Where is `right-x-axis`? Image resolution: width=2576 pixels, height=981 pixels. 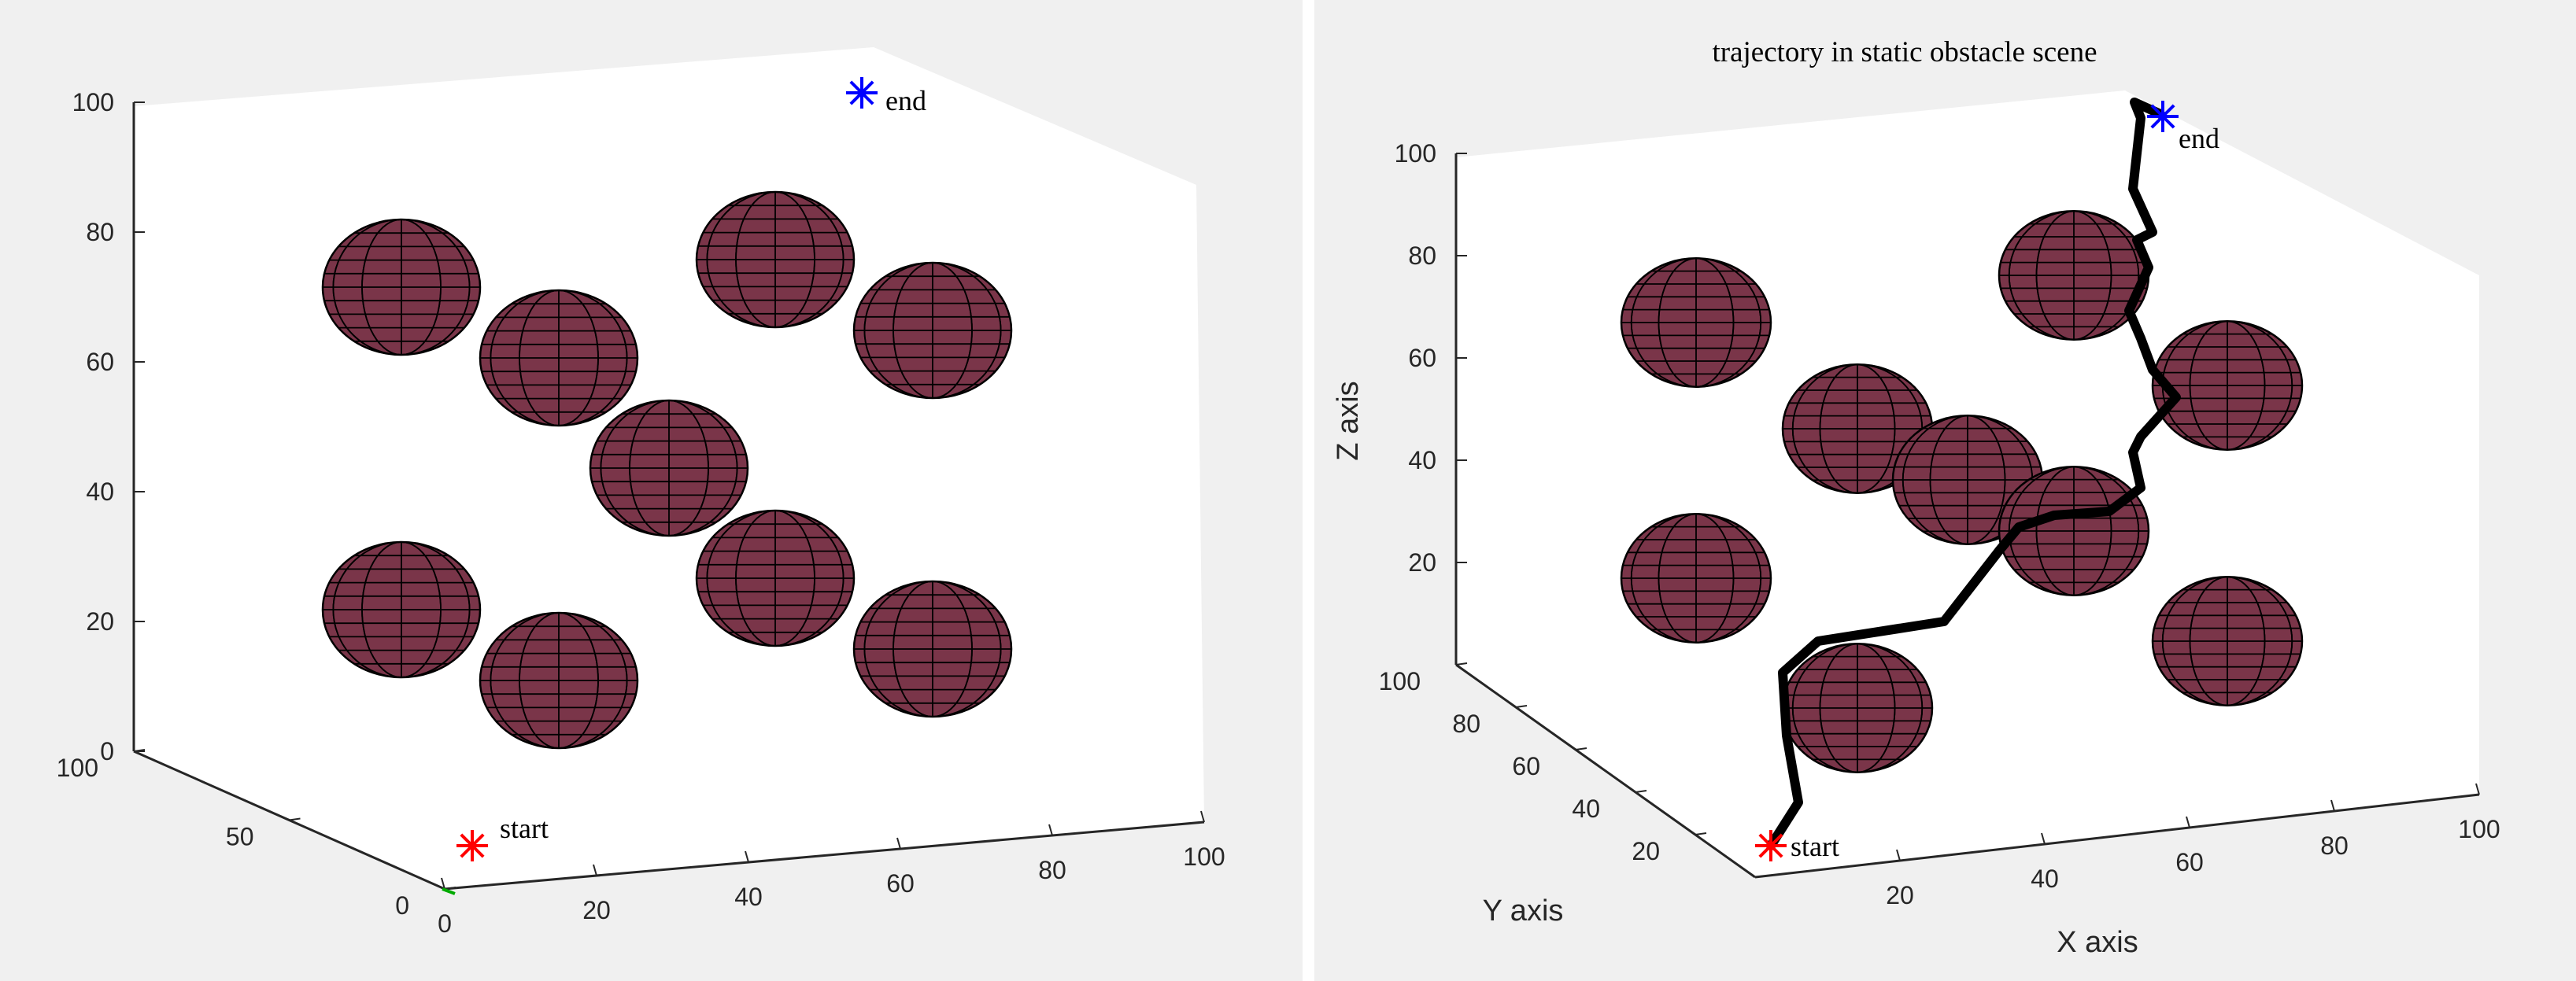 right-x-axis is located at coordinates (2117, 836).